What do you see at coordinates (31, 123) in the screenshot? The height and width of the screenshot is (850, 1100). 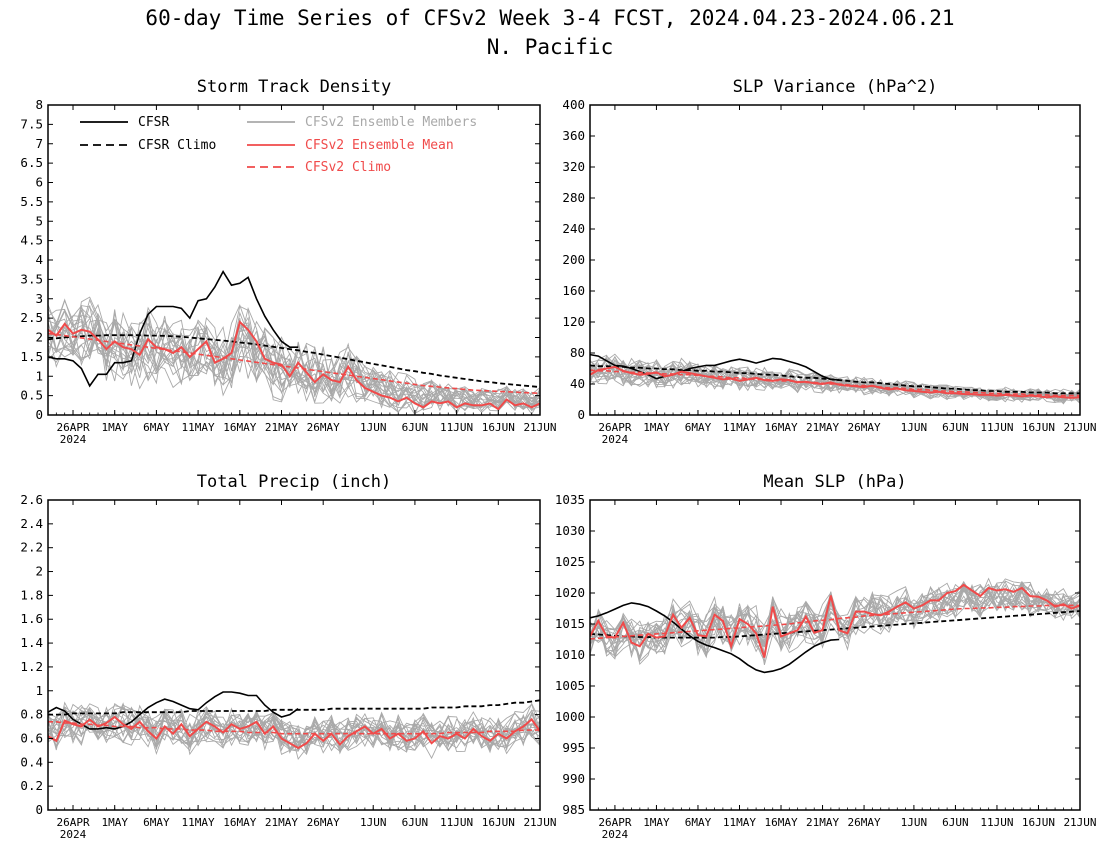 I see `y-tick-label: 7.5` at bounding box center [31, 123].